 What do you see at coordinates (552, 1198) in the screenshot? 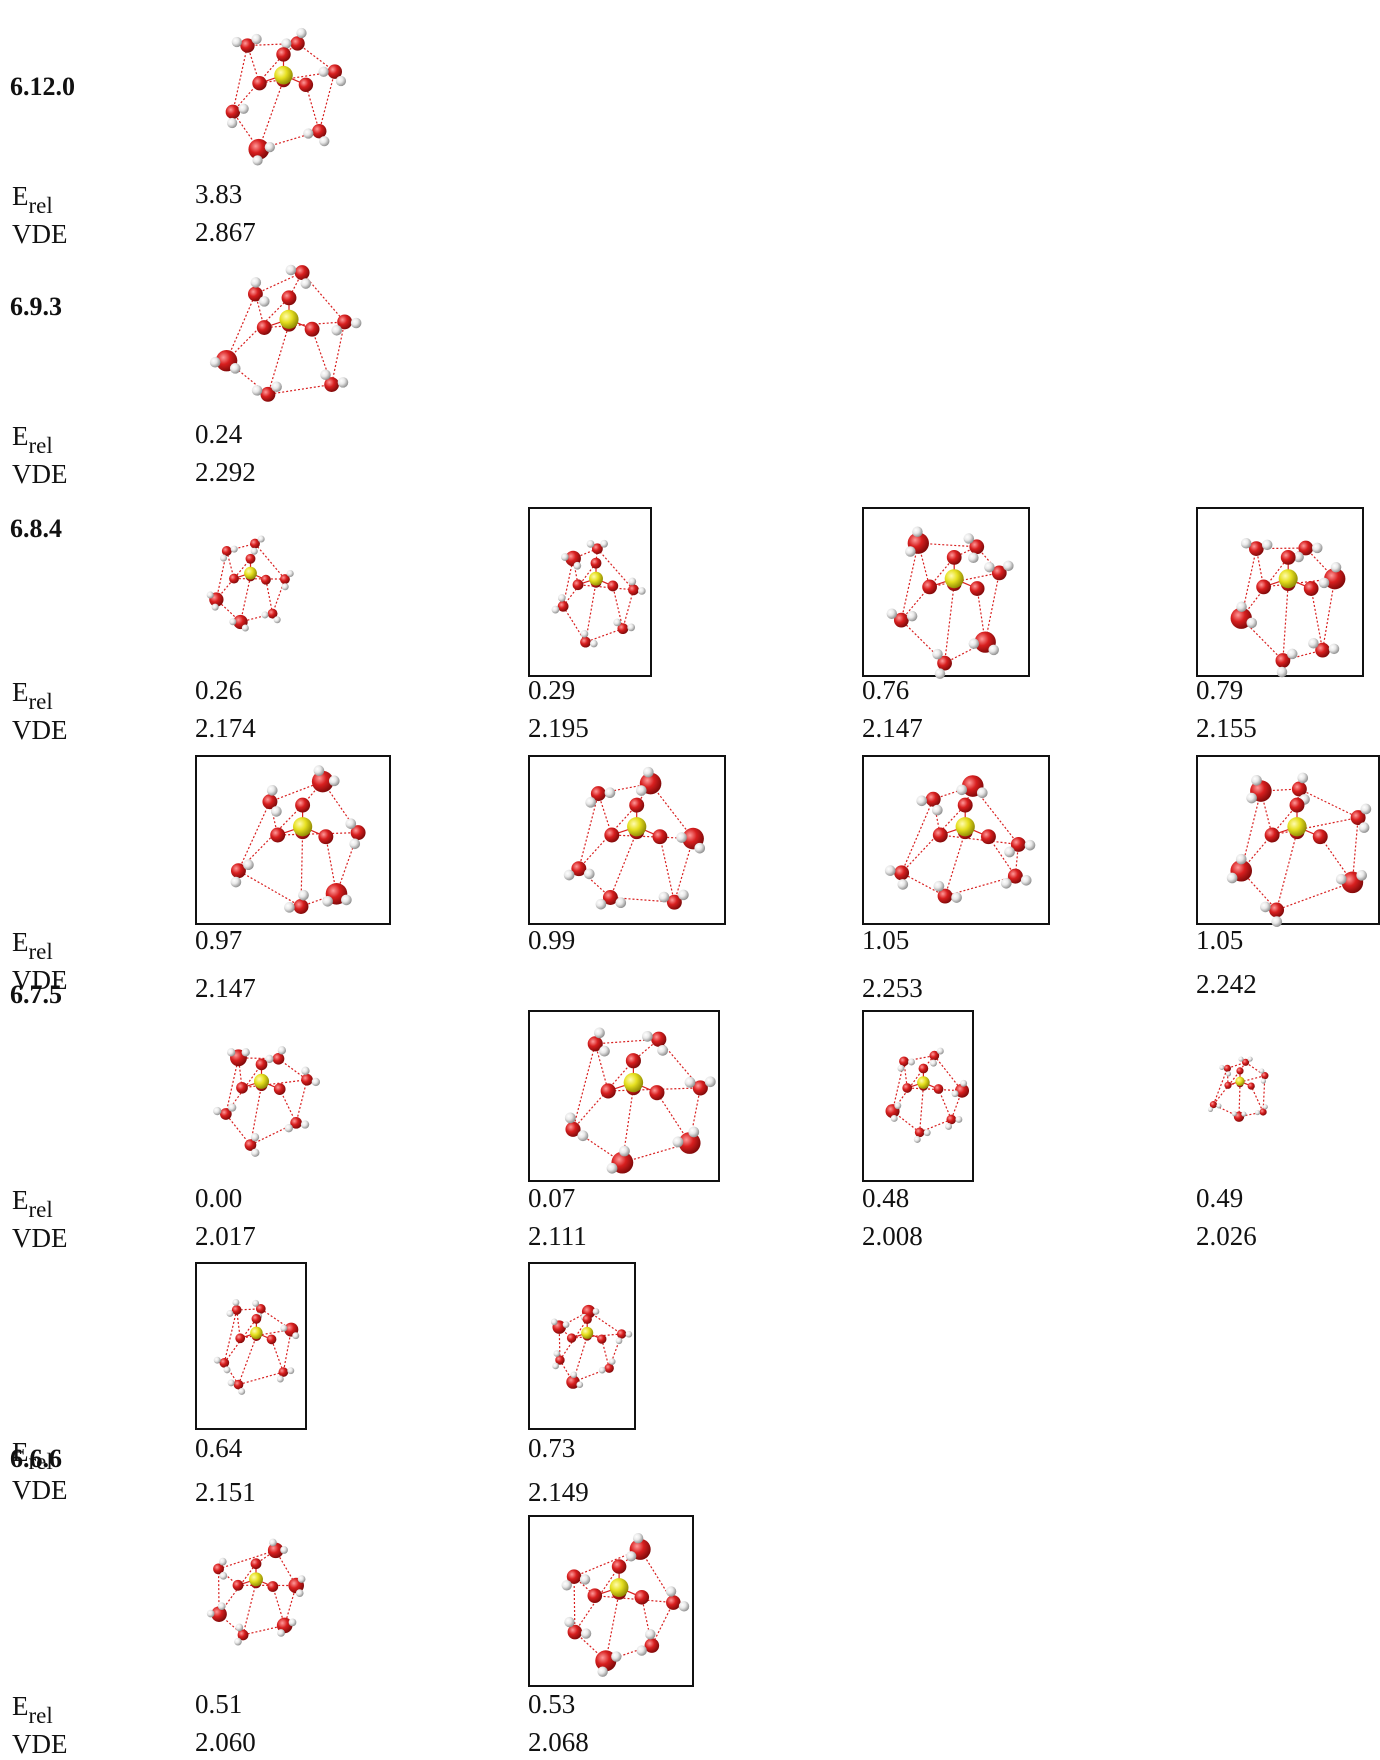
I see `erel-value: 0.07` at bounding box center [552, 1198].